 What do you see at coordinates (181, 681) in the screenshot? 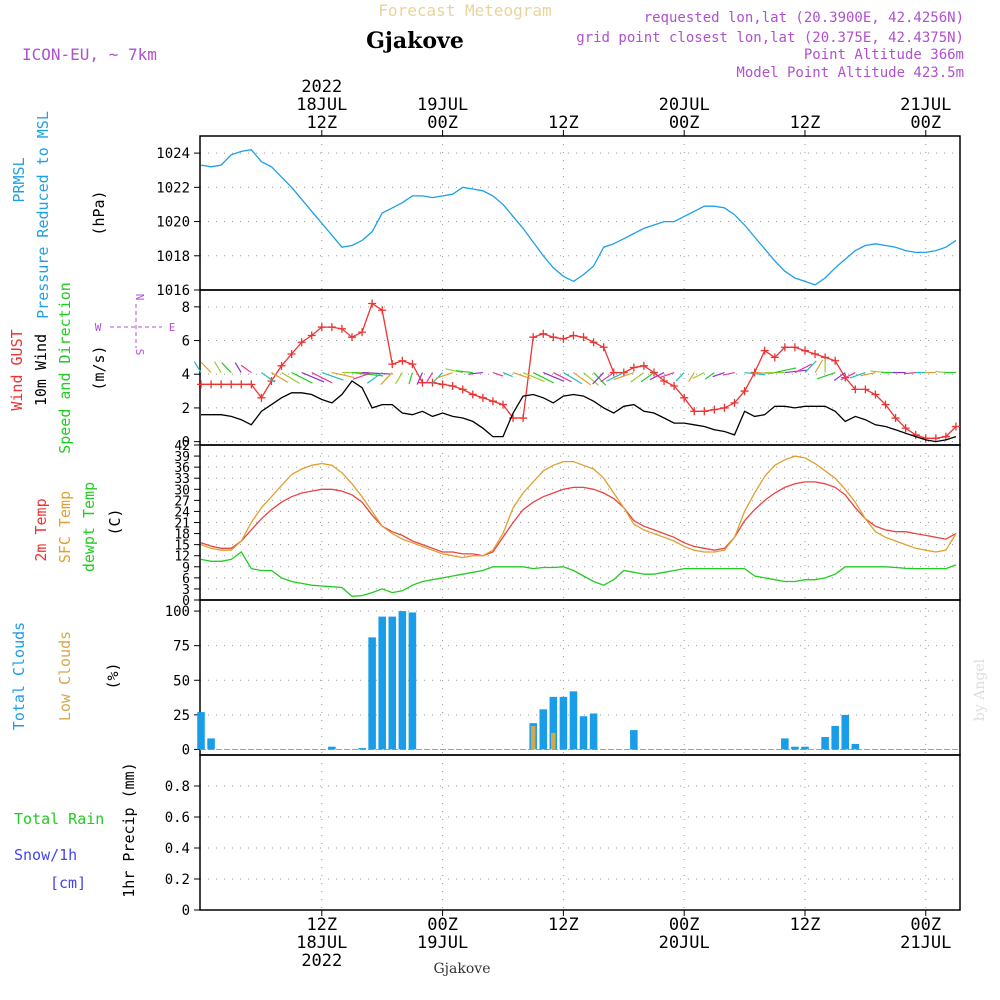
I see `y-tick-label: 50` at bounding box center [181, 681].